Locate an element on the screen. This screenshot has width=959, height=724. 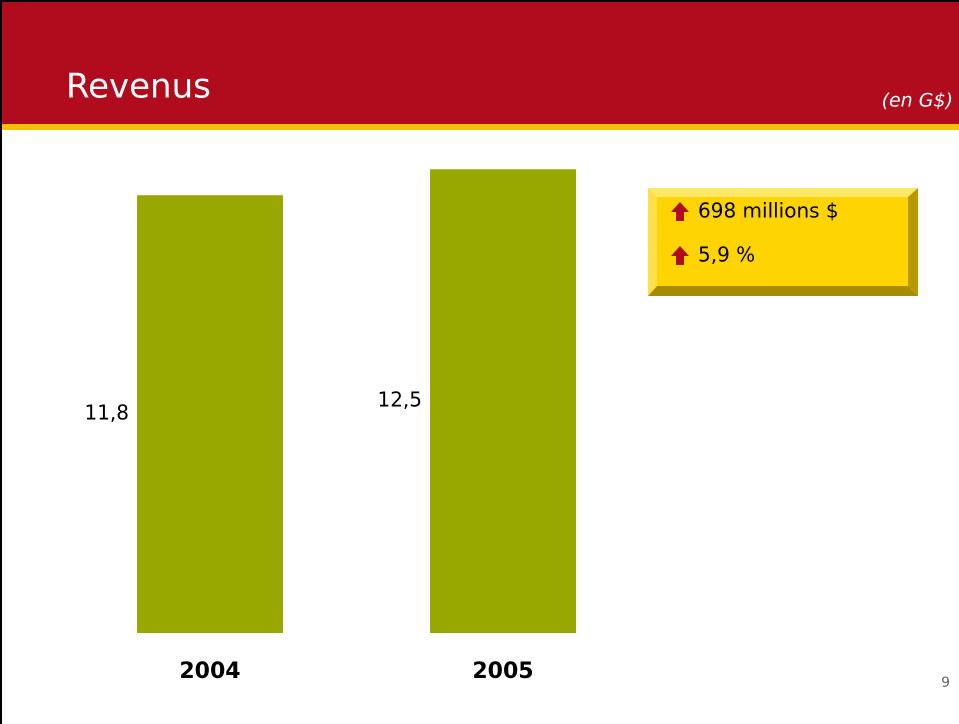
callout-text: 698 millions $ is located at coordinates (768, 211).